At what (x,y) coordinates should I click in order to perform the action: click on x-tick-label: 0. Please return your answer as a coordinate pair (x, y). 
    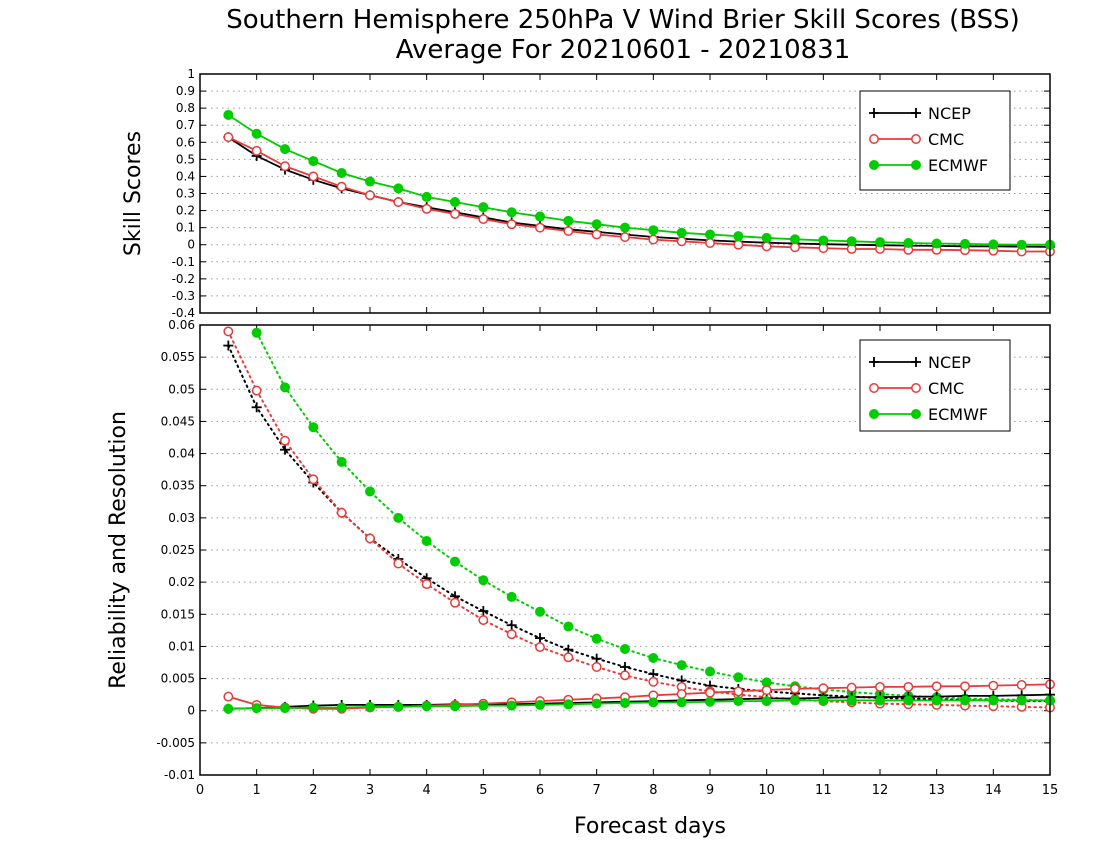
    Looking at the image, I should click on (200, 790).